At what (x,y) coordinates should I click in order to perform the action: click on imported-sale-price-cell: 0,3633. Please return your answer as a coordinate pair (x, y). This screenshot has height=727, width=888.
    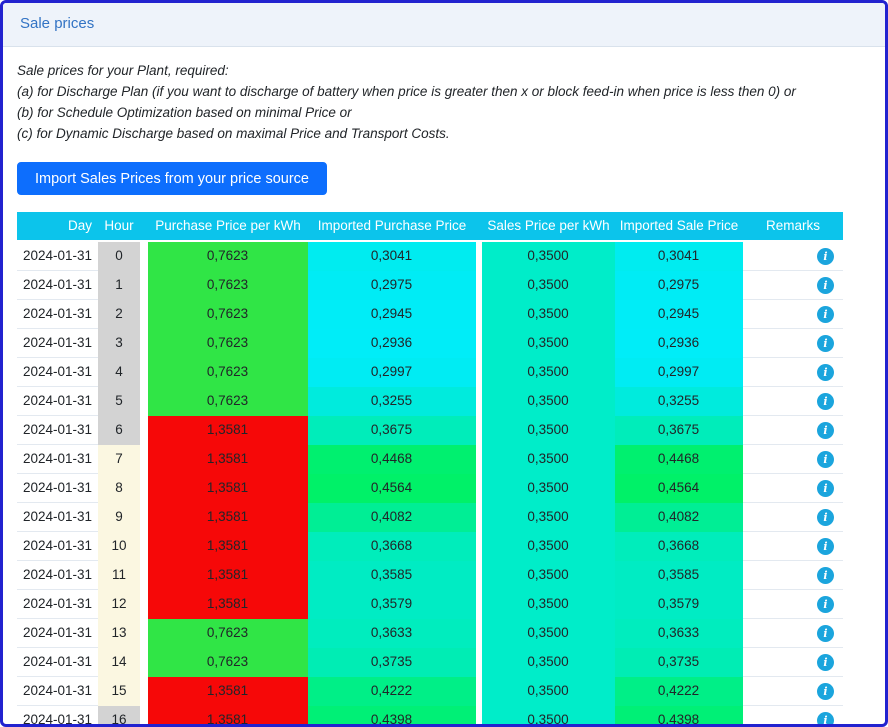
    Looking at the image, I should click on (679, 633).